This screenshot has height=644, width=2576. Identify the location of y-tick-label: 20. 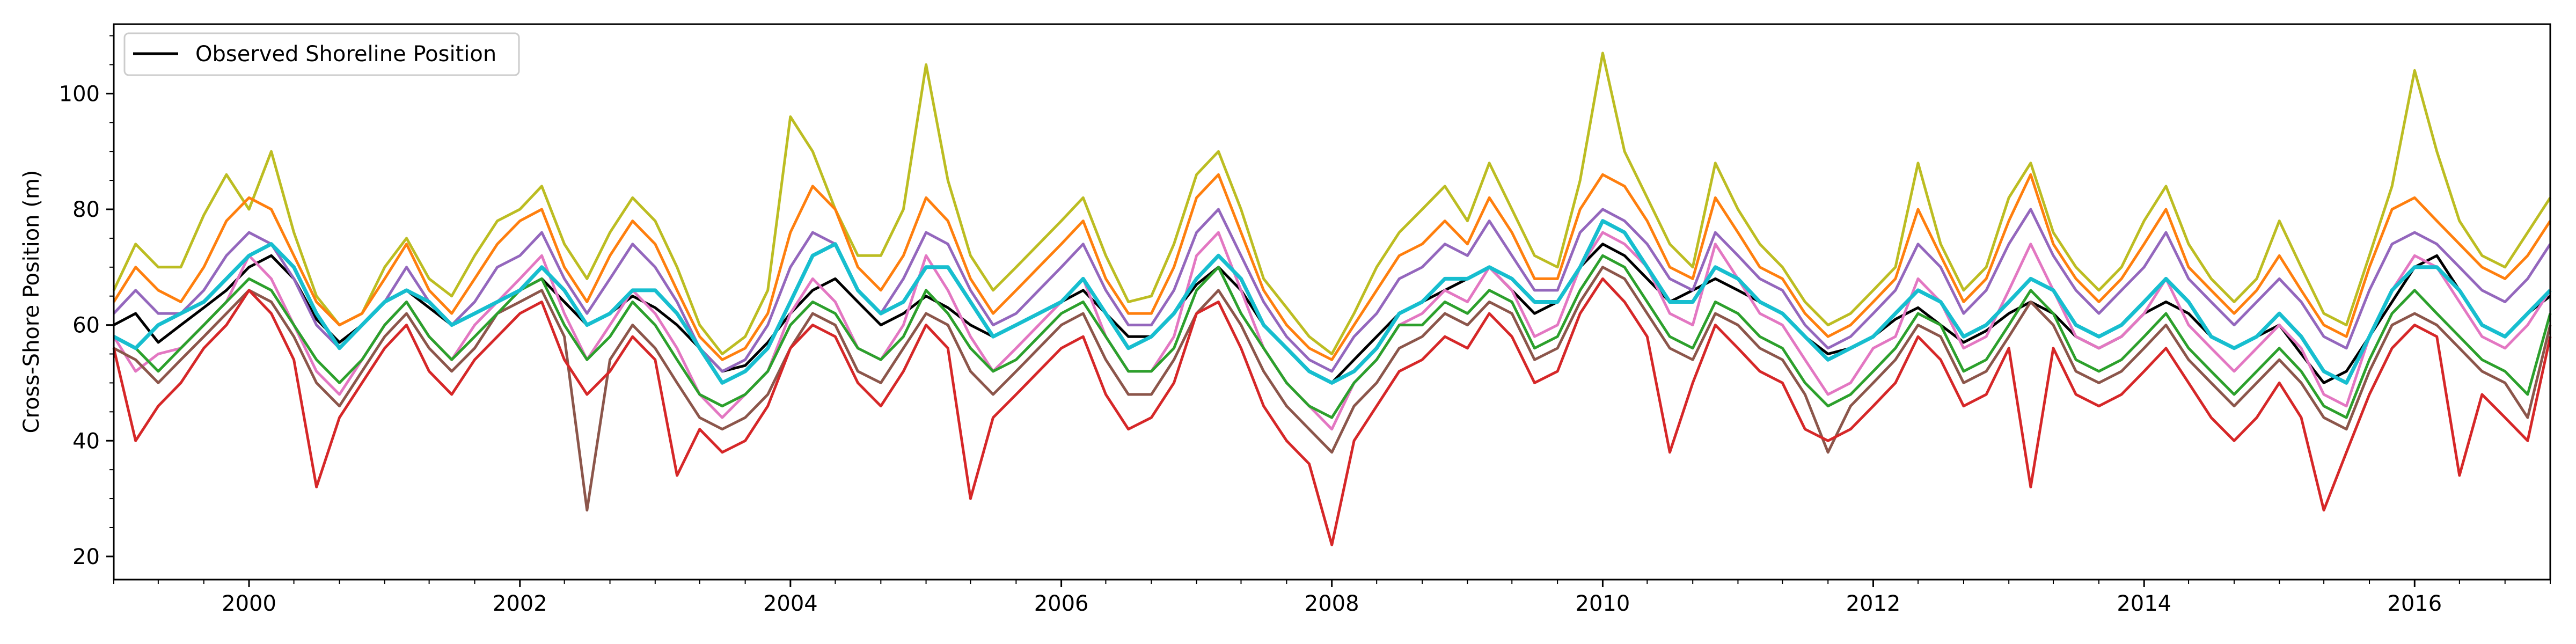
(86, 557).